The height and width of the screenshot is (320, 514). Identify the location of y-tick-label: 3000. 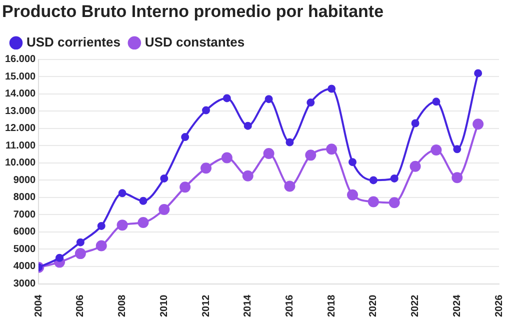
(24, 284).